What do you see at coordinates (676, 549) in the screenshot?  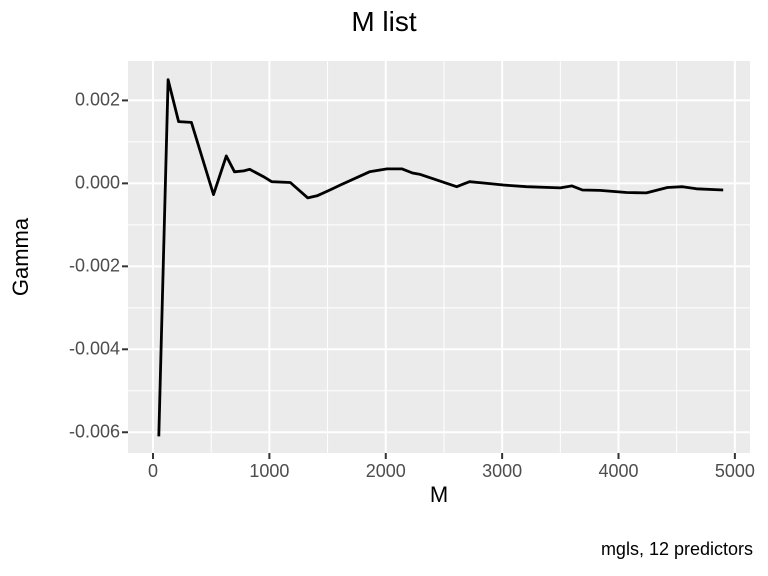 I see `caption: mgls, 12 predictors` at bounding box center [676, 549].